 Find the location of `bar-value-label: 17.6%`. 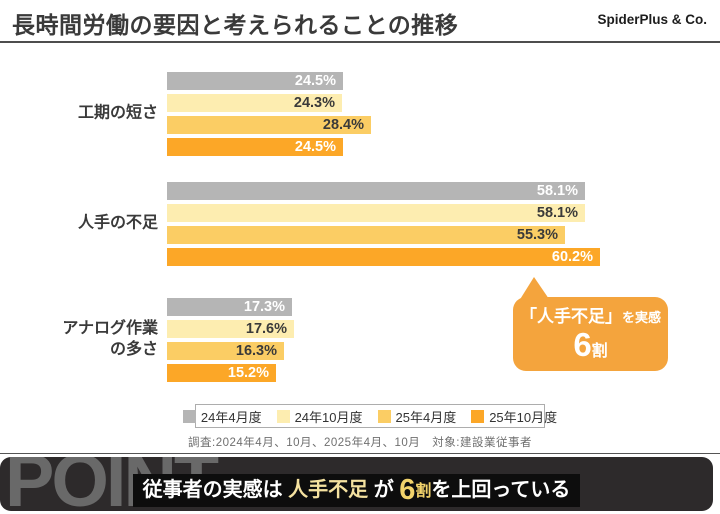

bar-value-label: 17.6% is located at coordinates (266, 328).